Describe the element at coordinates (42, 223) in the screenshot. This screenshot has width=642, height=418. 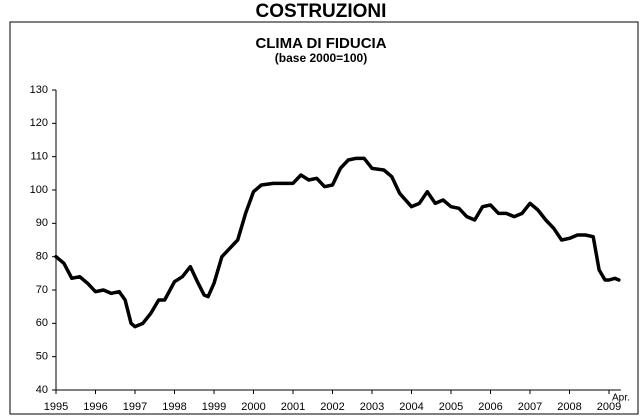
I see `y-tick-label: 90` at that location.